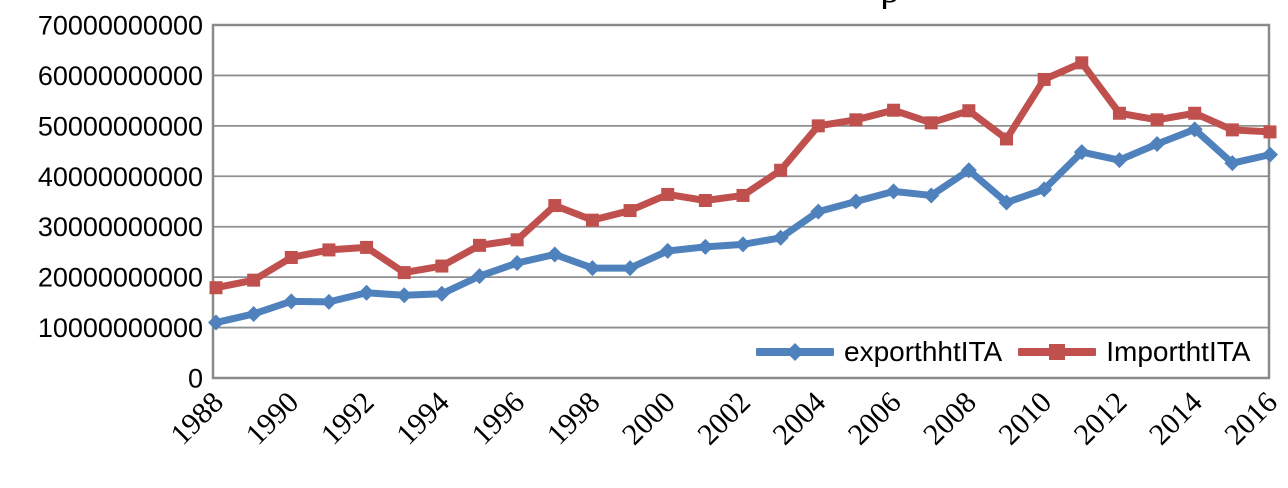 The image size is (1288, 488). I want to click on y-axis-tick-label: 10000000000, so click(120, 328).